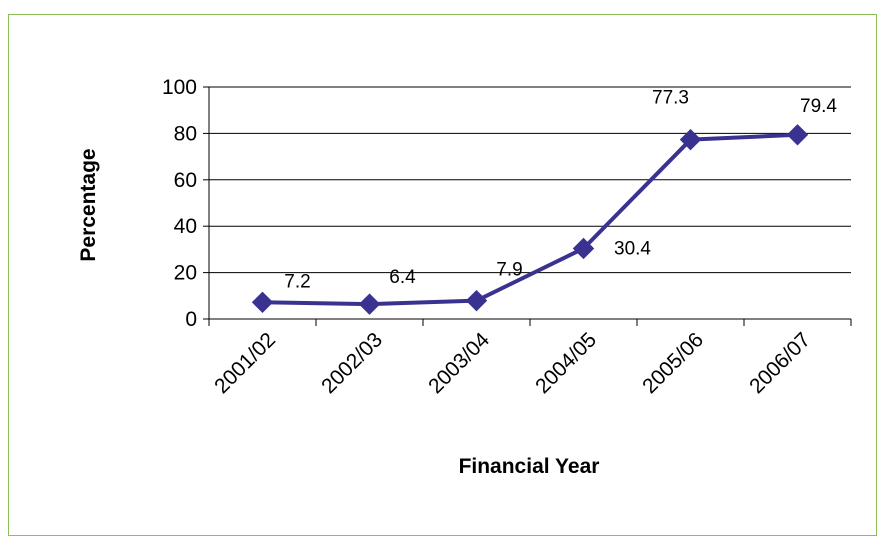 The width and height of the screenshot is (889, 540). I want to click on x-tick-label: 2001/02, so click(245, 363).